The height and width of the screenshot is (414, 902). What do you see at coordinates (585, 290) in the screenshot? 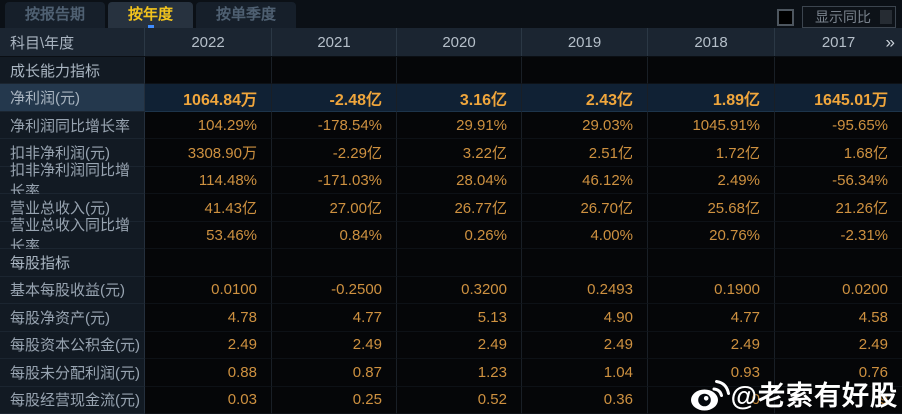
I see `value-cell: 0.2493` at bounding box center [585, 290].